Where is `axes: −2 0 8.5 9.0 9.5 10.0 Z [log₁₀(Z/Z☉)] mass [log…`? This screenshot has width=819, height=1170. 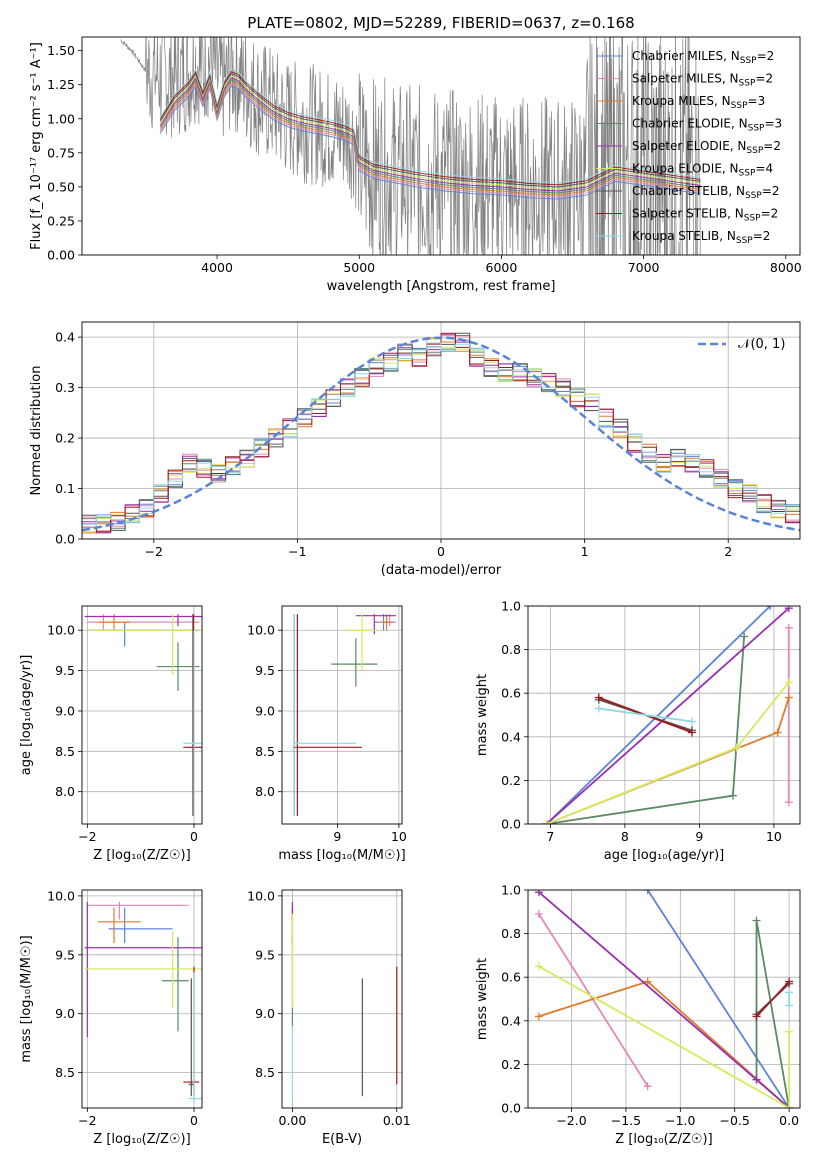 axes: −2 0 8.5 9.0 9.5 10.0 Z [log₁₀(Z/Z☉)] mass [log… is located at coordinates (111, 1017).